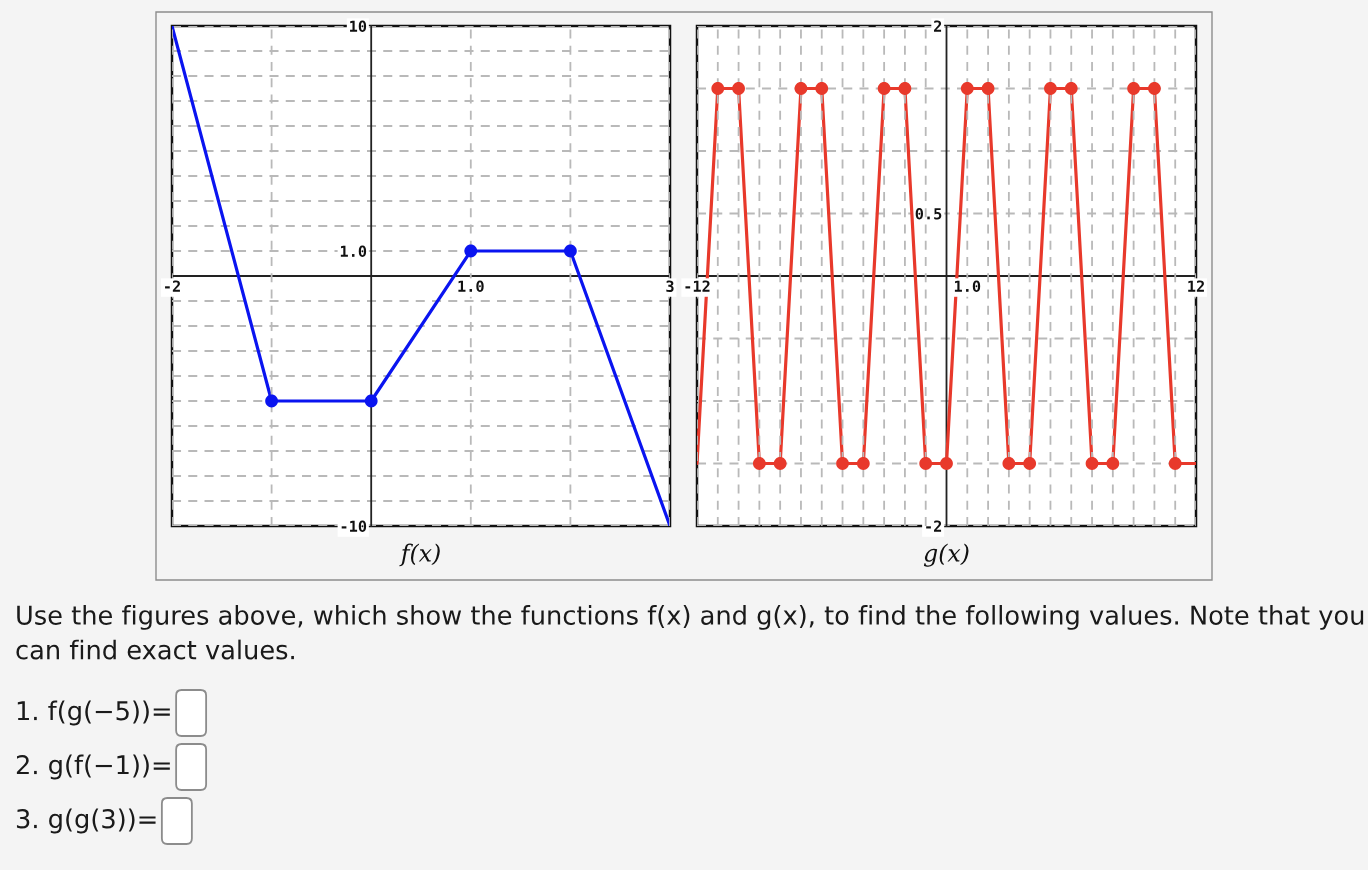  I want to click on y-tick-label: 1.0, so click(353, 251).